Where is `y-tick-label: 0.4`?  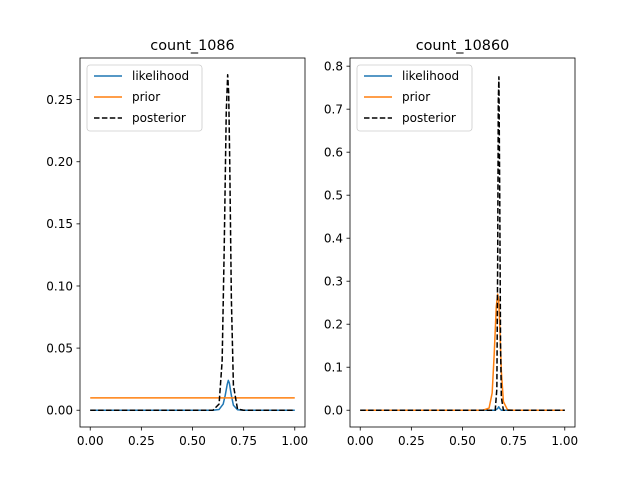
y-tick-label: 0.4 is located at coordinates (333, 238).